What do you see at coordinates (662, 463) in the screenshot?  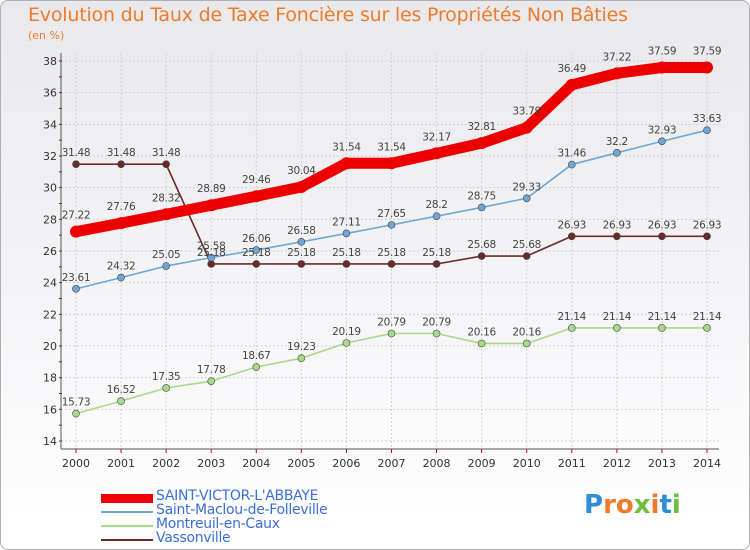 I see `x-tick-label: 2013` at bounding box center [662, 463].